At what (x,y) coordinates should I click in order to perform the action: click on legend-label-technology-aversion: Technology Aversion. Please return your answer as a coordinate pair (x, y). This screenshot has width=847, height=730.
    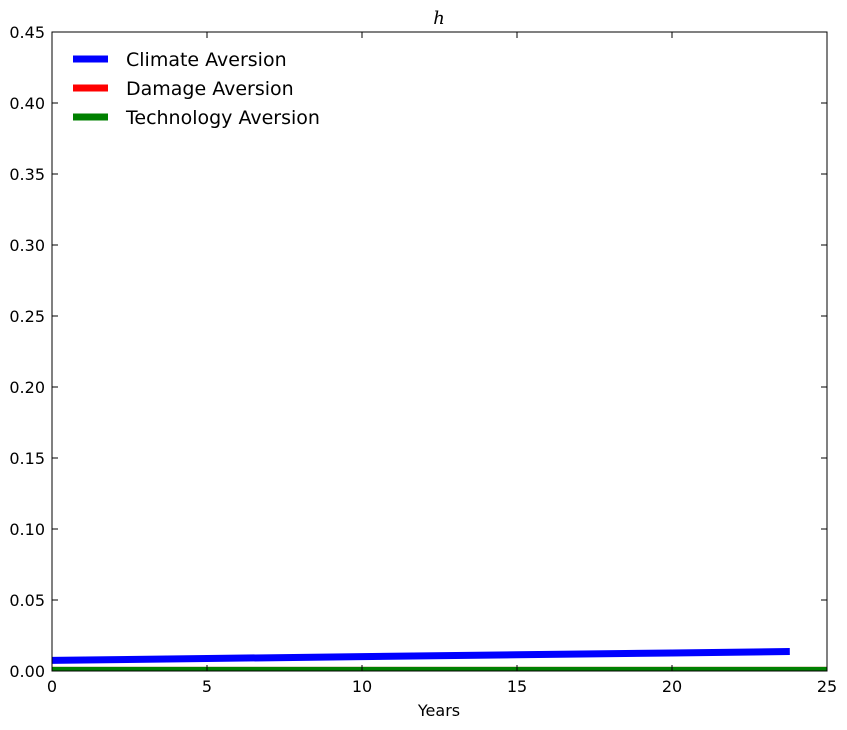
    Looking at the image, I should click on (222, 118).